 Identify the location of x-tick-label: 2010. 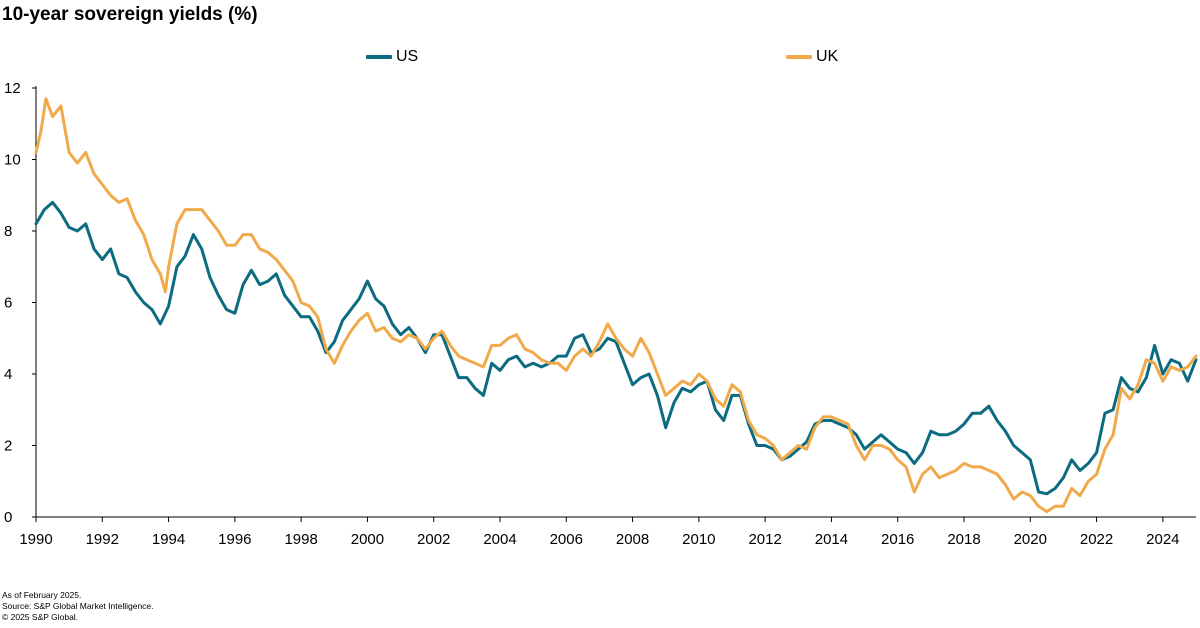
(698, 539).